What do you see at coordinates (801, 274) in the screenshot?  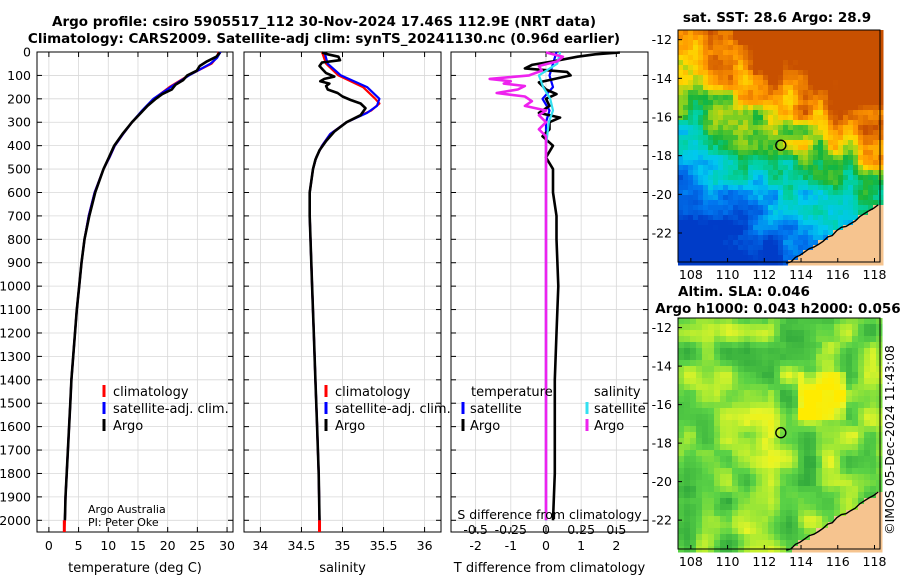 I see `map-lon-label: 114` at bounding box center [801, 274].